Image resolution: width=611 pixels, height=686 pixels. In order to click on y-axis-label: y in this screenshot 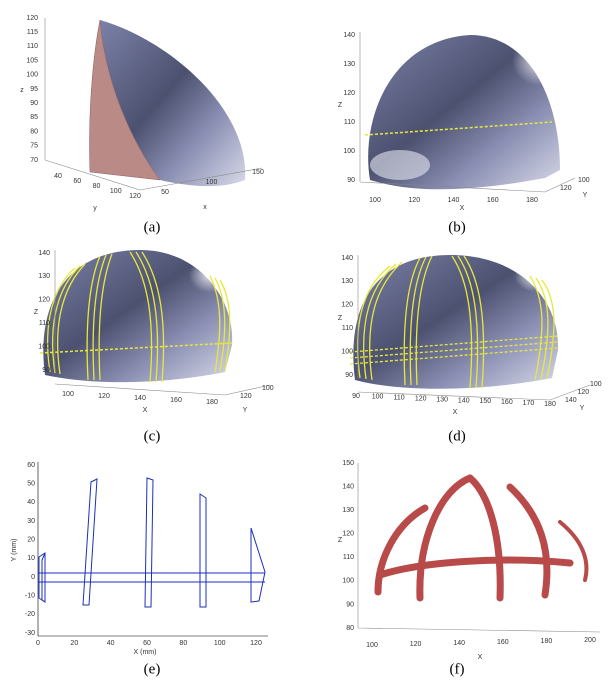, I will do `click(95, 208)`.